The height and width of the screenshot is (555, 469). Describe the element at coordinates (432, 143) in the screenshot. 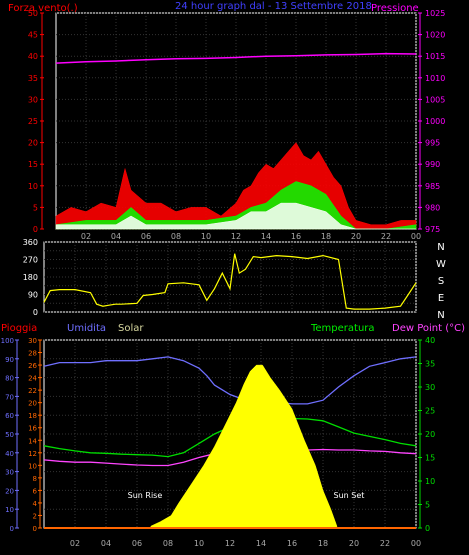

I see `pressure-tick-label: 995` at that location.